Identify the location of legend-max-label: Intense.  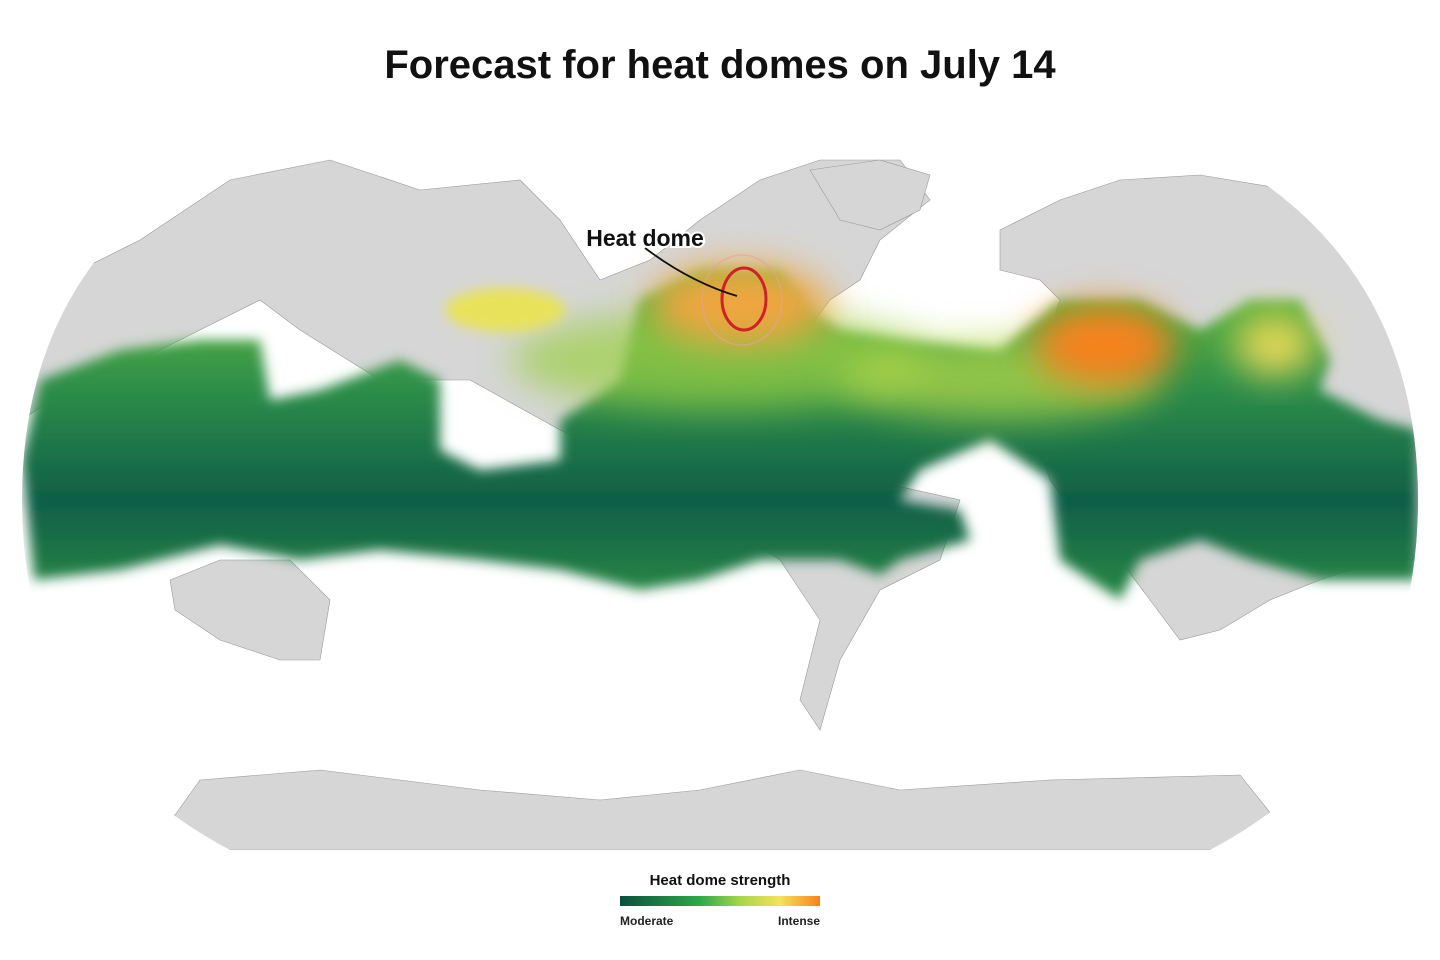
(799, 921).